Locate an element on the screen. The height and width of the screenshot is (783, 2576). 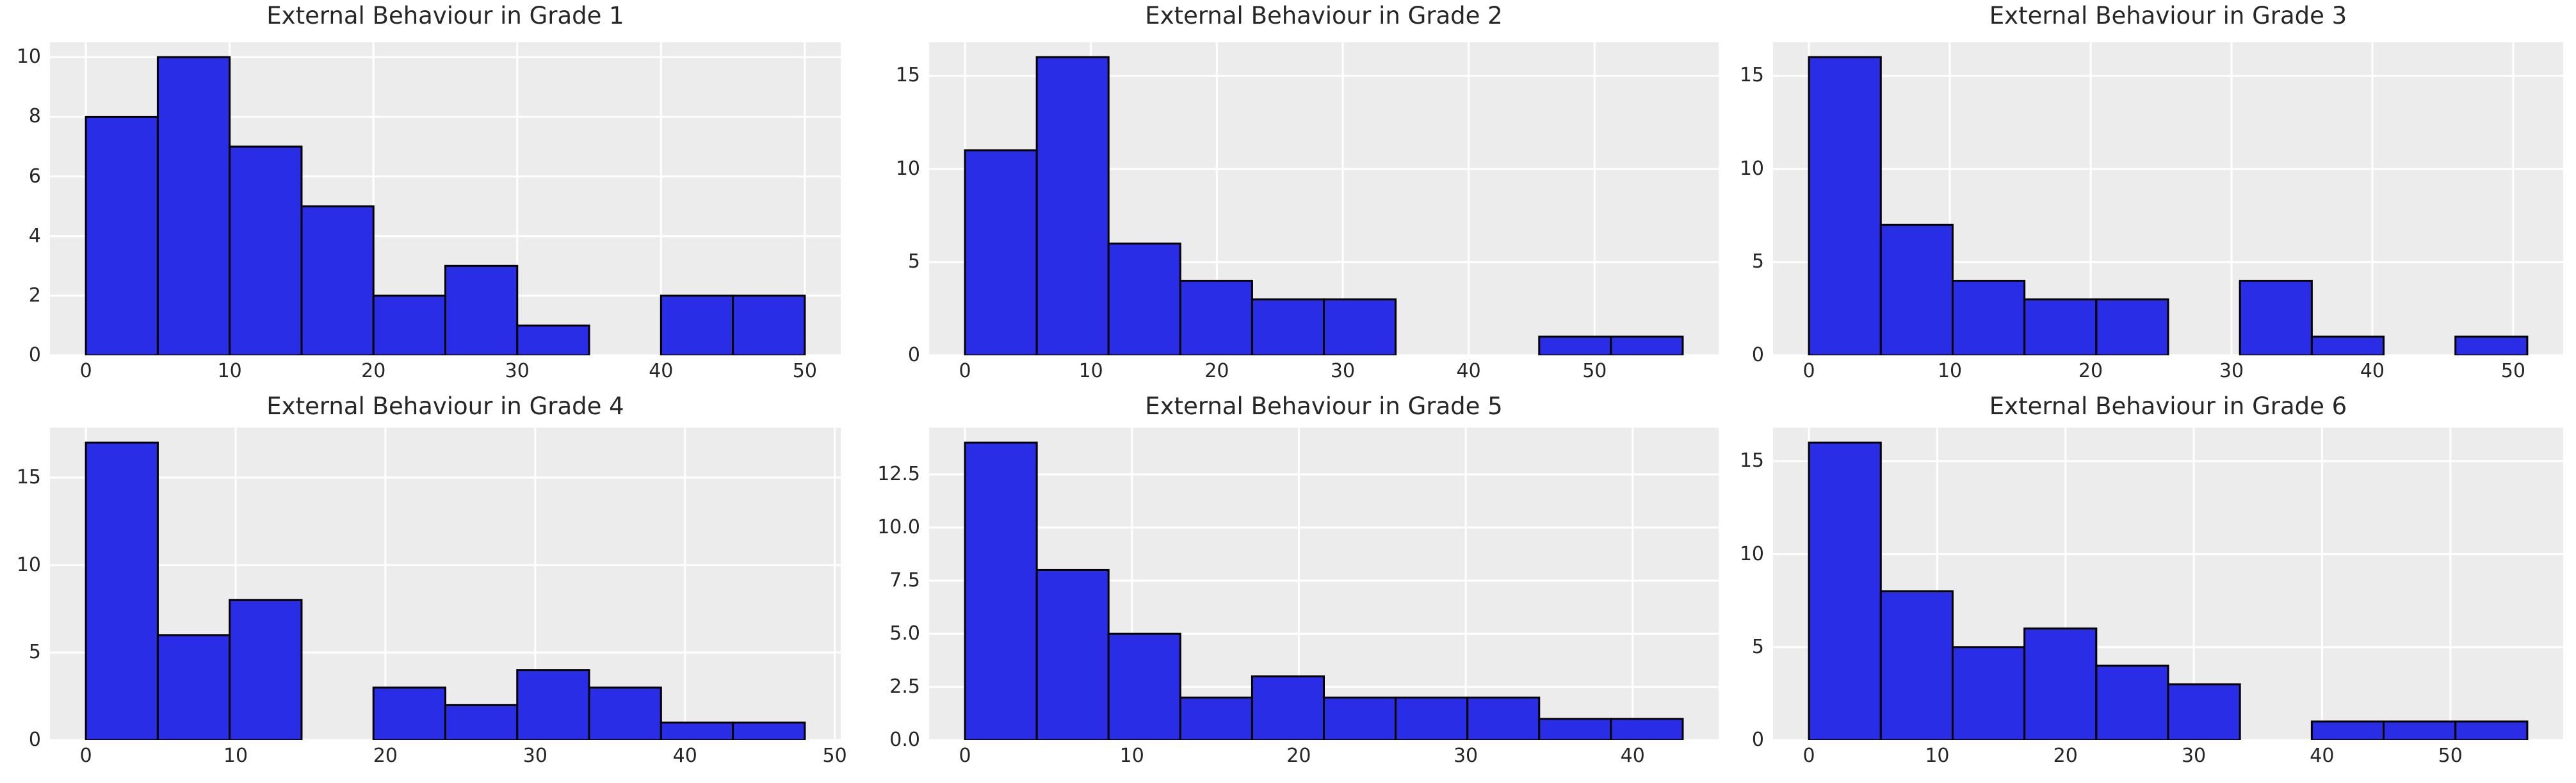
chart-title-grade-5: External Behaviour in Grade 5 is located at coordinates (1324, 406).